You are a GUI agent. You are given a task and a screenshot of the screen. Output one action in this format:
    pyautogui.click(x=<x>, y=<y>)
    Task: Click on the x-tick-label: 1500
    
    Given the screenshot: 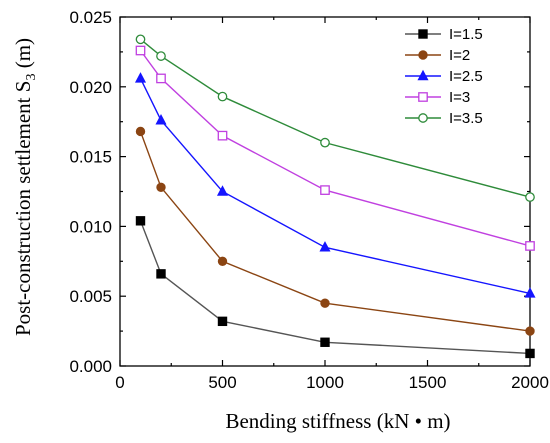 What is the action you would take?
    pyautogui.click(x=428, y=382)
    